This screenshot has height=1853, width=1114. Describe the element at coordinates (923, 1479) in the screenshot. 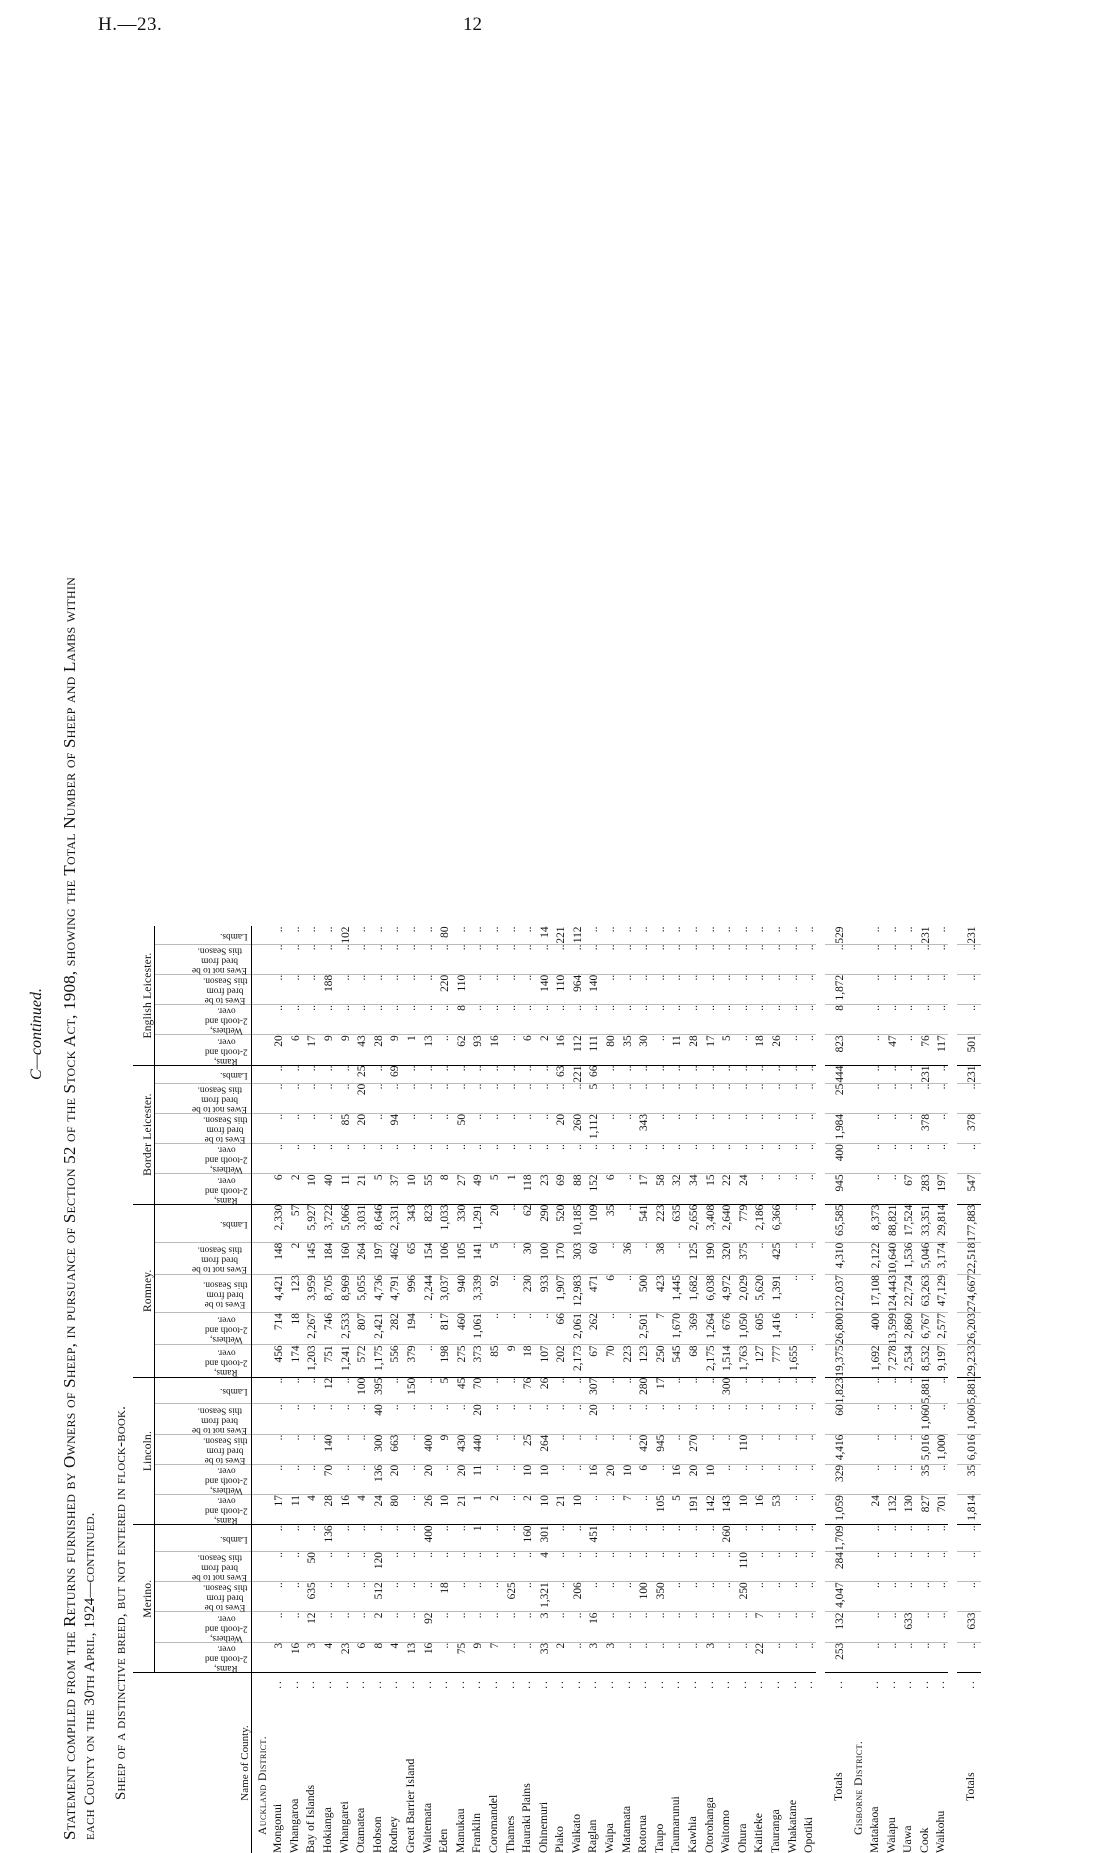

I see `data-cell: 35` at that location.